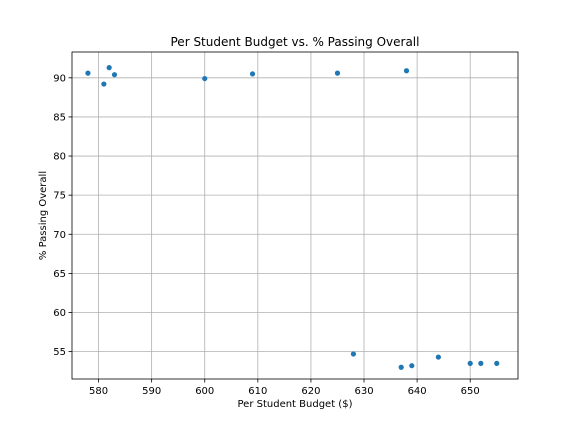 This screenshot has height=432, width=576. What do you see at coordinates (295, 42) in the screenshot?
I see `chart-title: Per Student Budget vs. % Passing Overall` at bounding box center [295, 42].